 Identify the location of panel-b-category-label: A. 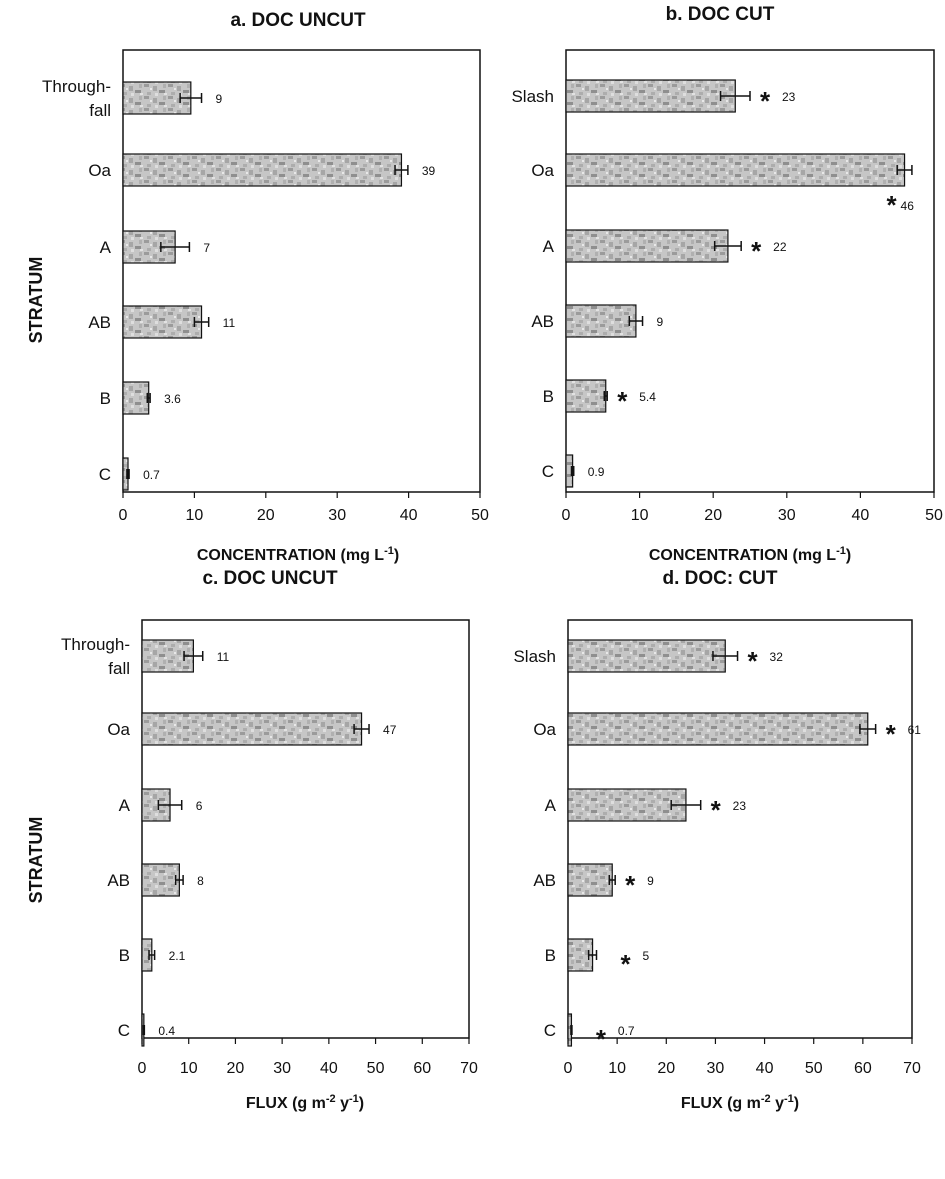
(549, 246).